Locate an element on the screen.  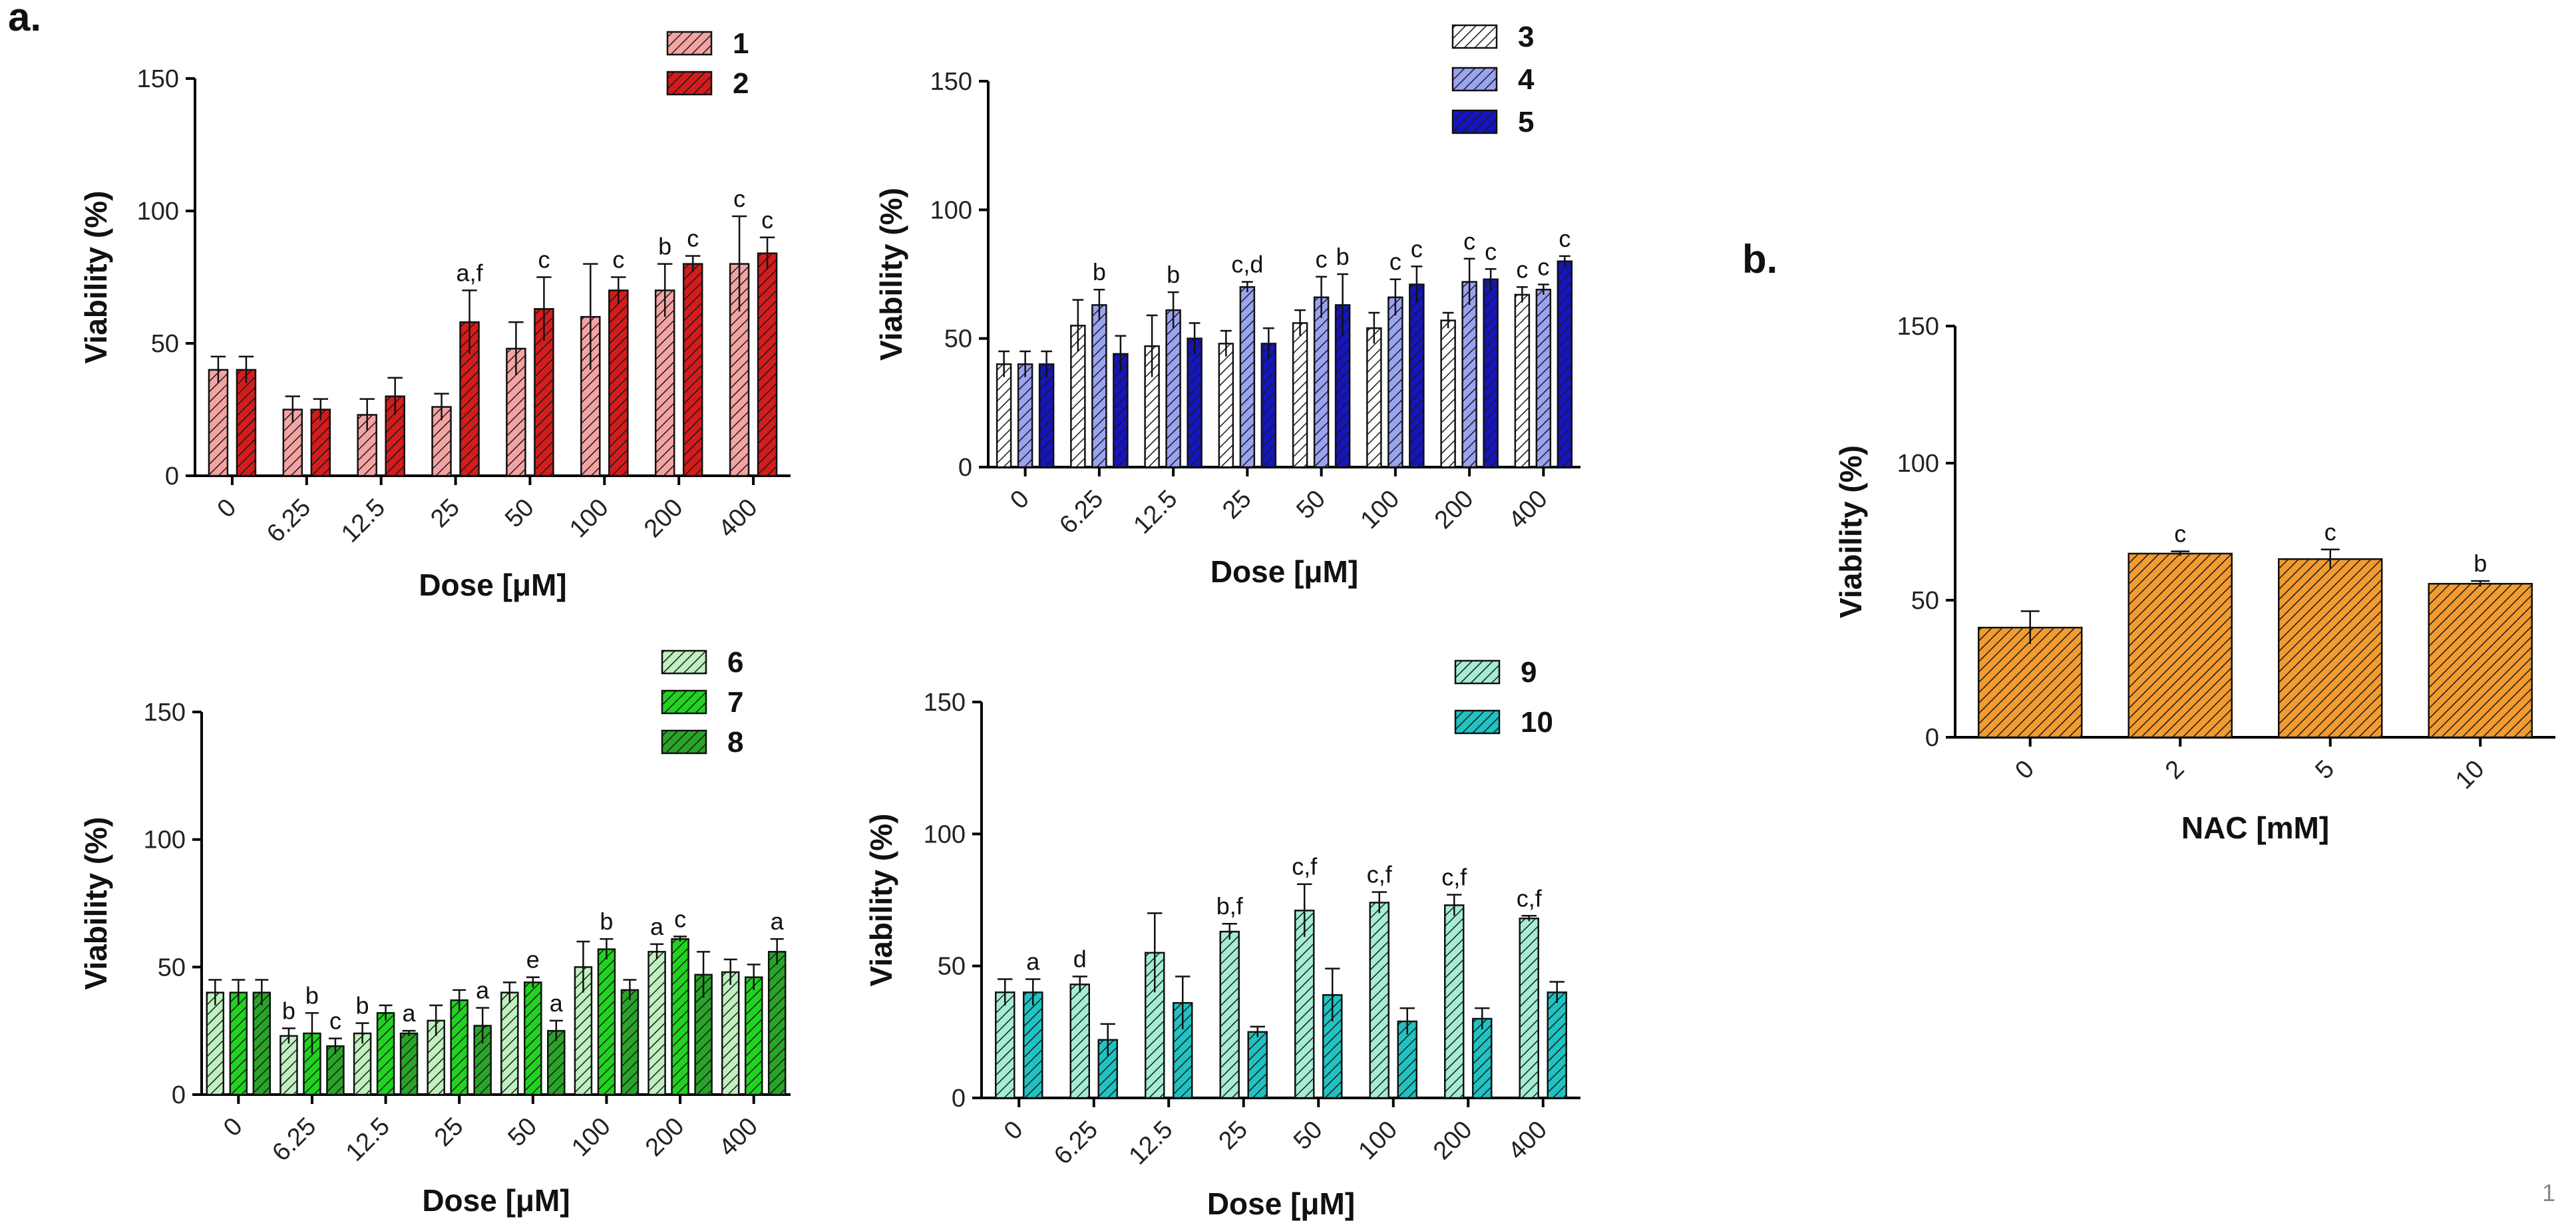
bar-series-5-12.5 is located at coordinates (1194, 402).